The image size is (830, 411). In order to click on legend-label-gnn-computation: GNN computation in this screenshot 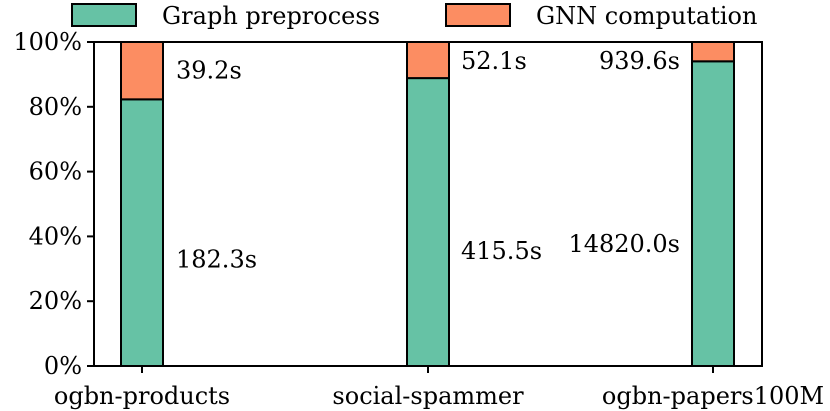, I will do `click(646, 16)`.